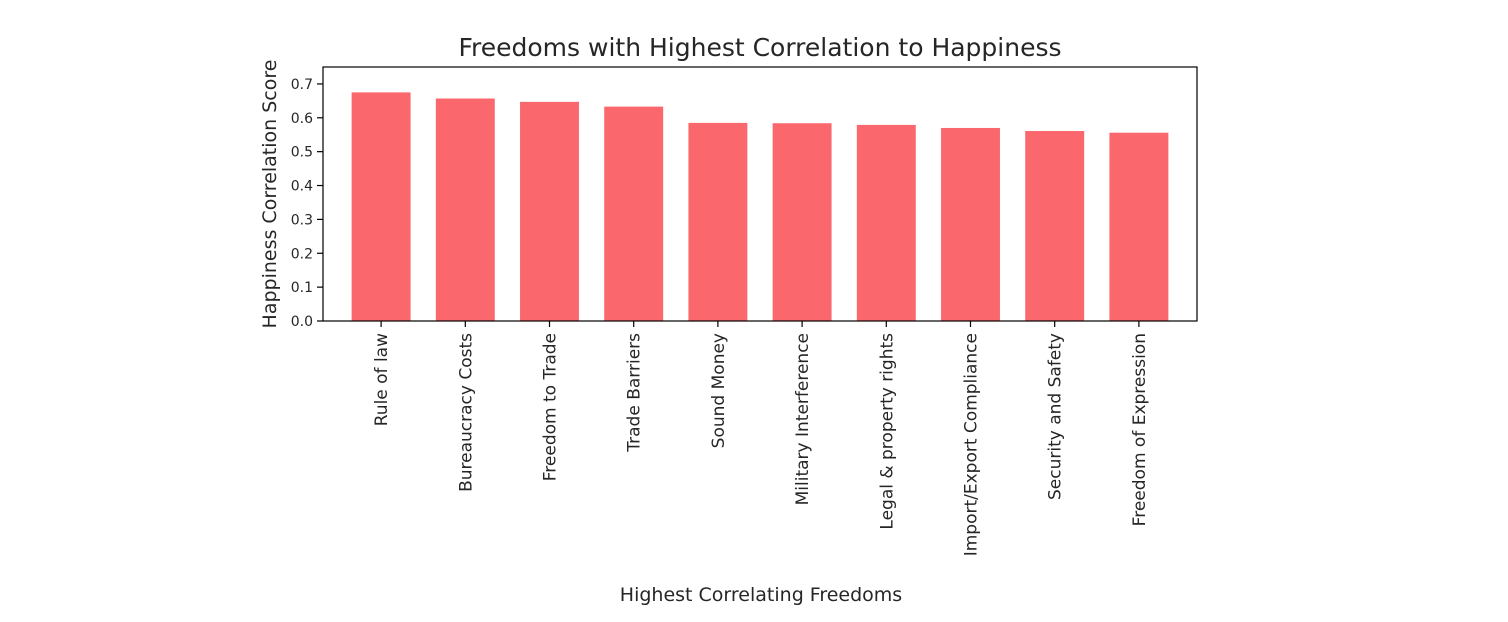 Image resolution: width=1508 pixels, height=622 pixels. What do you see at coordinates (302, 85) in the screenshot?
I see `y-tick-label: 0.7` at bounding box center [302, 85].